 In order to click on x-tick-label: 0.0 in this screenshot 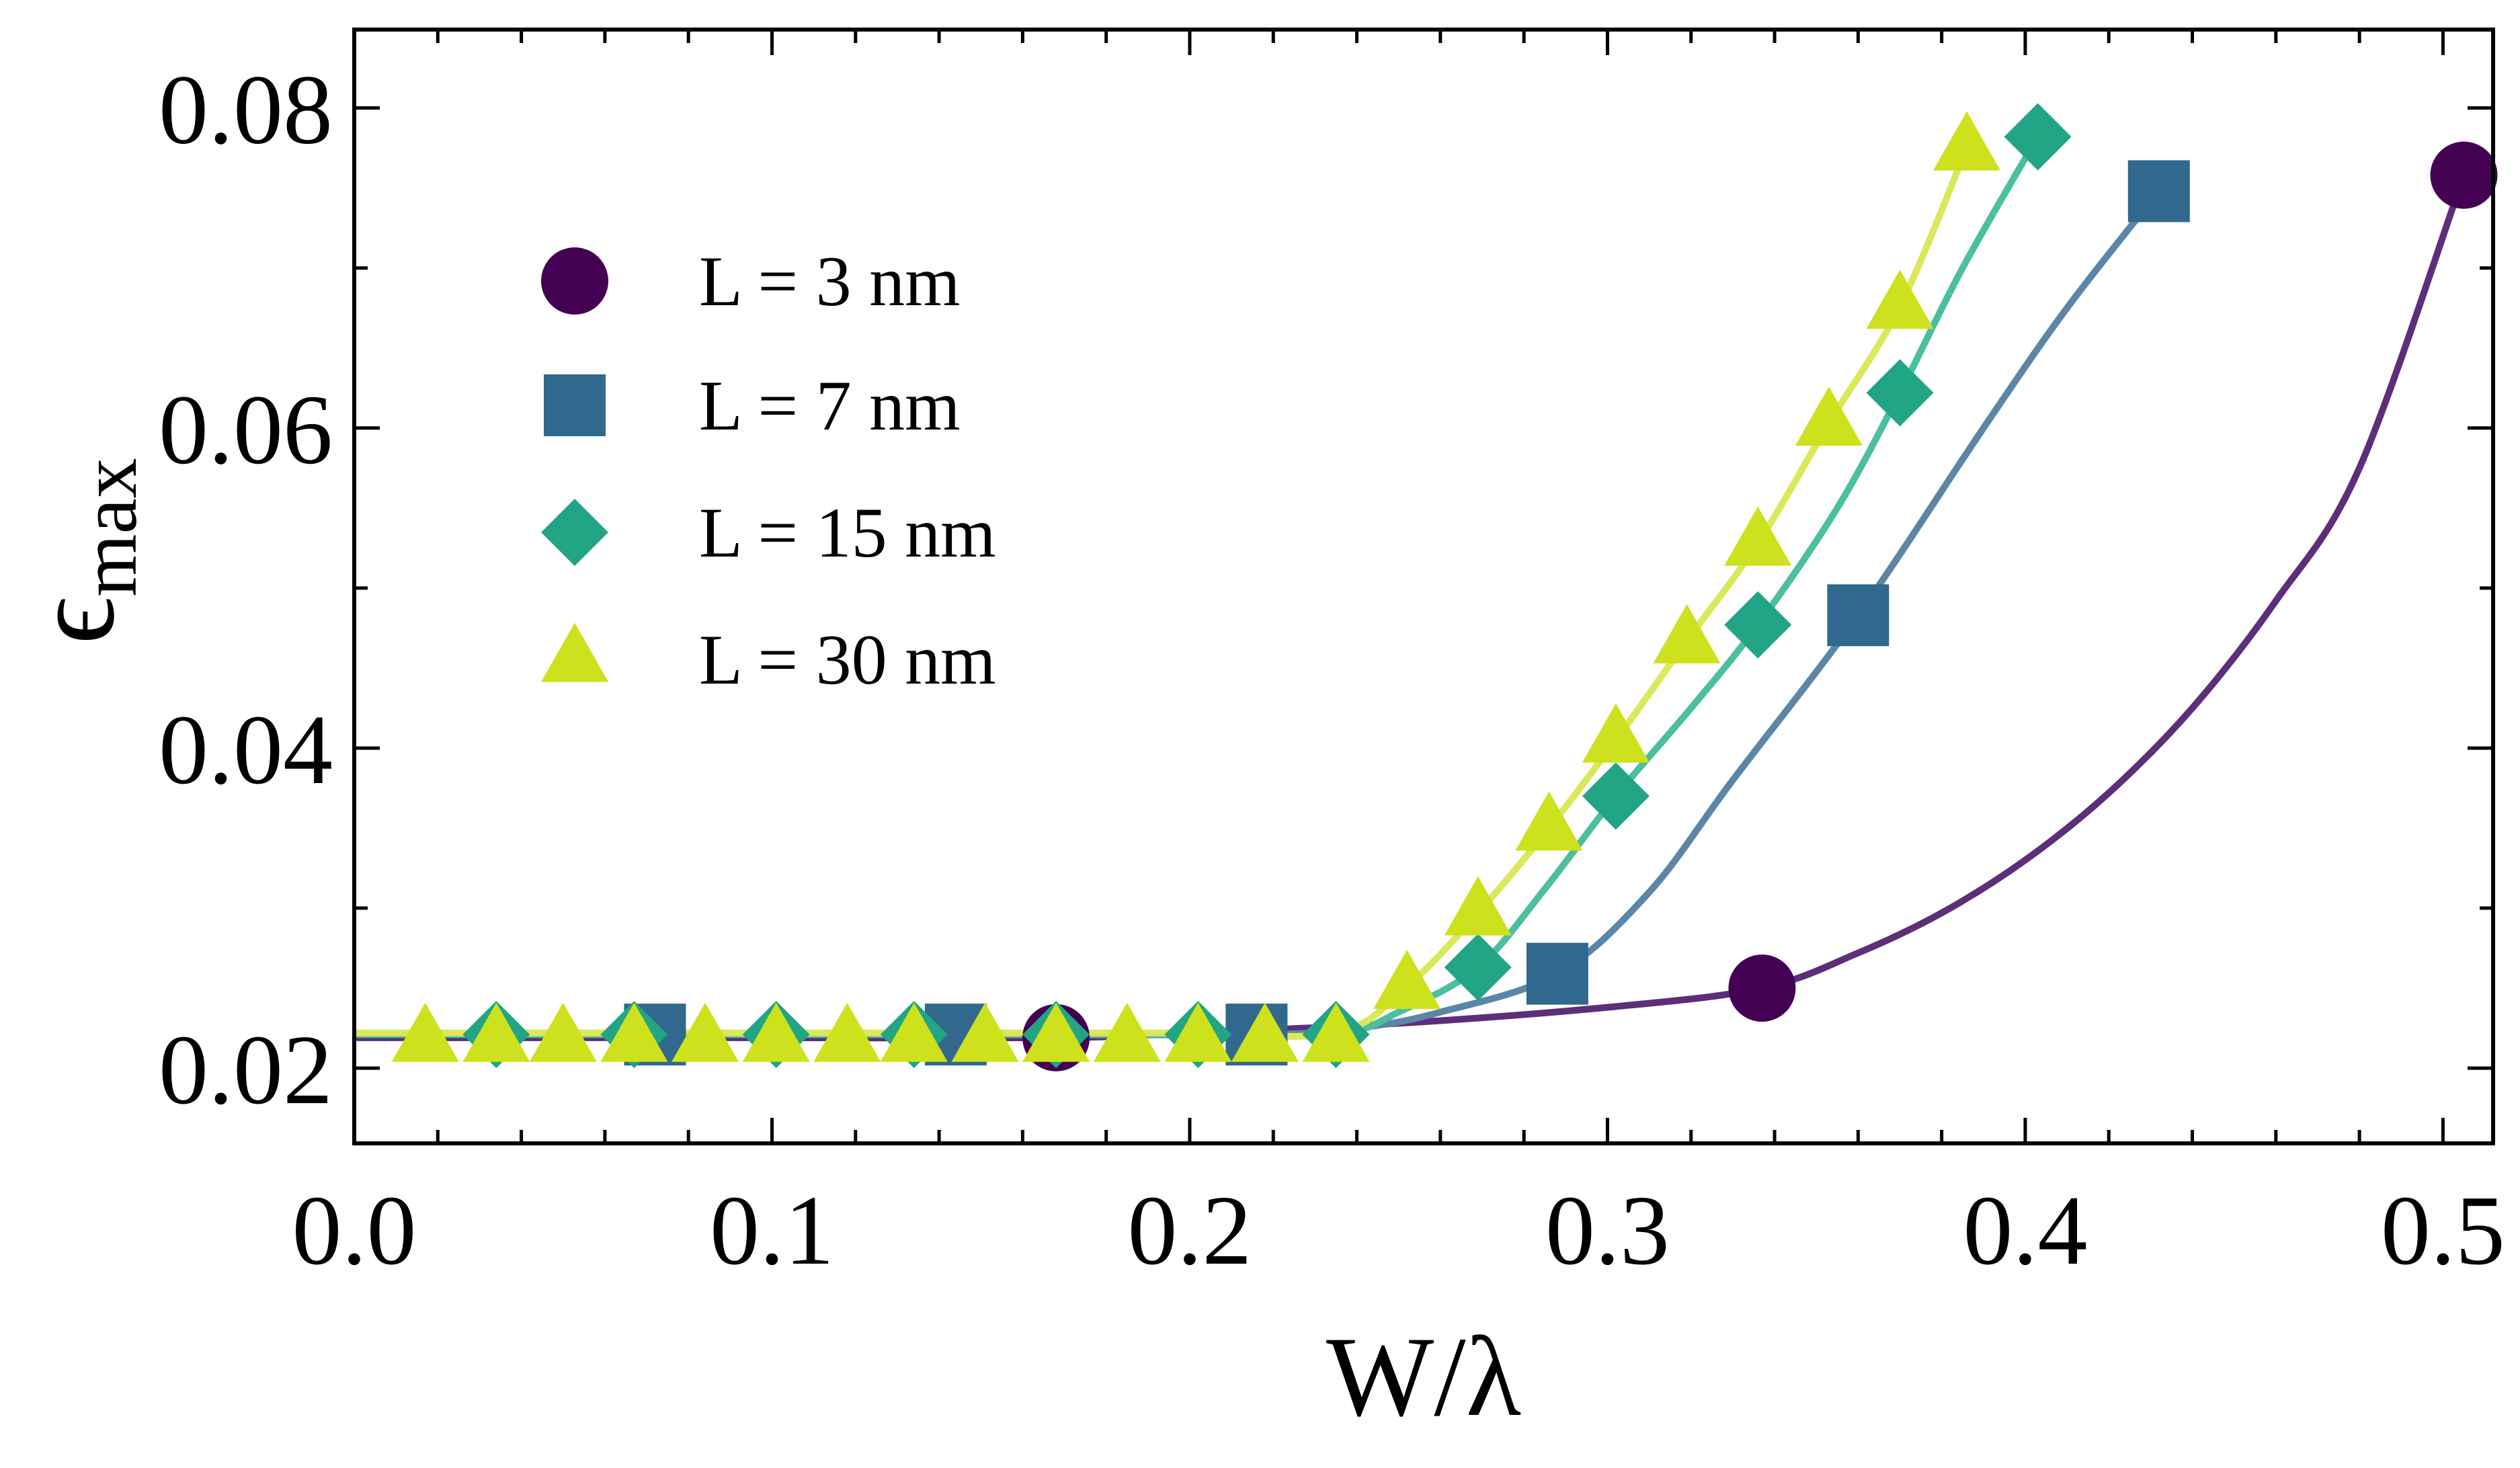, I will do `click(354, 1231)`.